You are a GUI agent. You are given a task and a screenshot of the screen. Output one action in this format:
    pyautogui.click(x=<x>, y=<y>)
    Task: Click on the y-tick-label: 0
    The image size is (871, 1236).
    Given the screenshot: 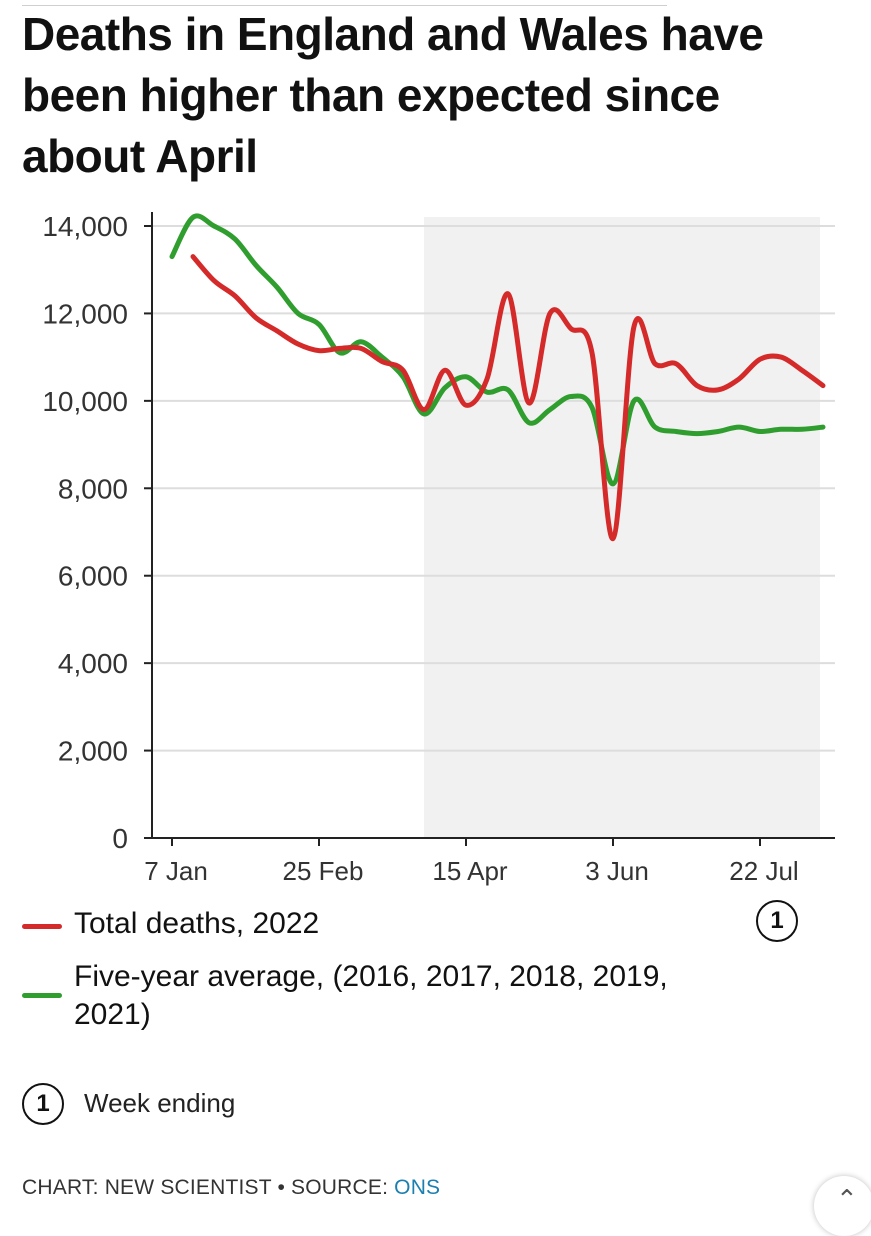 What is the action you would take?
    pyautogui.click(x=120, y=838)
    